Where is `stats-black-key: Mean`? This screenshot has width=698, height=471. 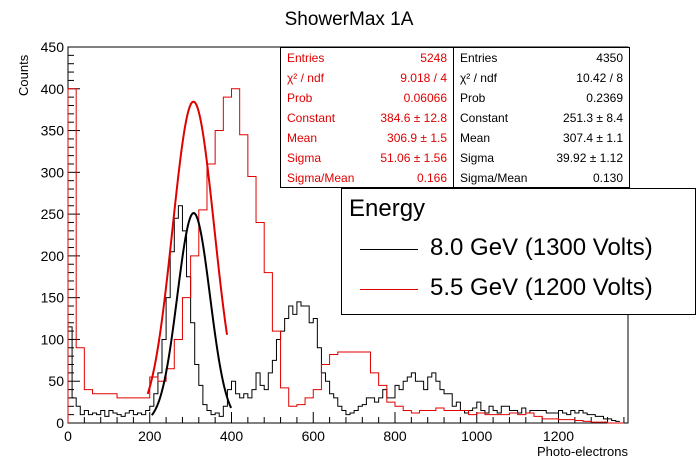
stats-black-key: Mean is located at coordinates (475, 138).